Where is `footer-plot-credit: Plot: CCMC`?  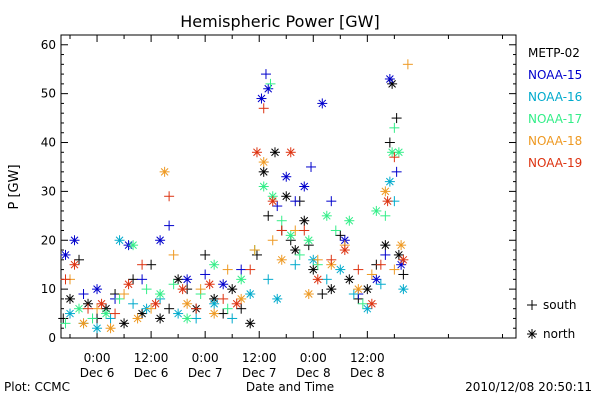 footer-plot-credit: Plot: CCMC is located at coordinates (37, 387).